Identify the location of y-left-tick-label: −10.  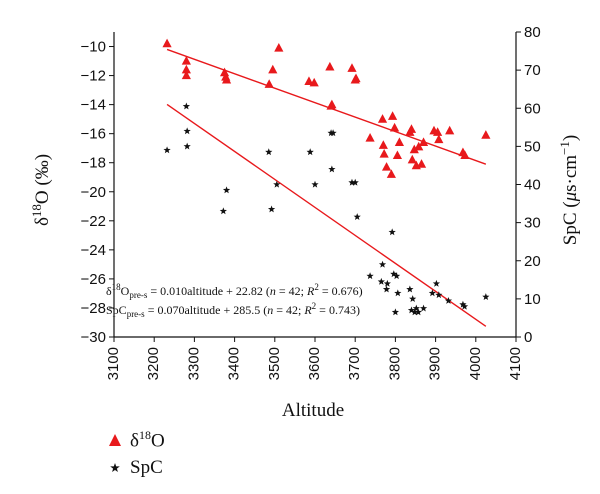
(93, 47).